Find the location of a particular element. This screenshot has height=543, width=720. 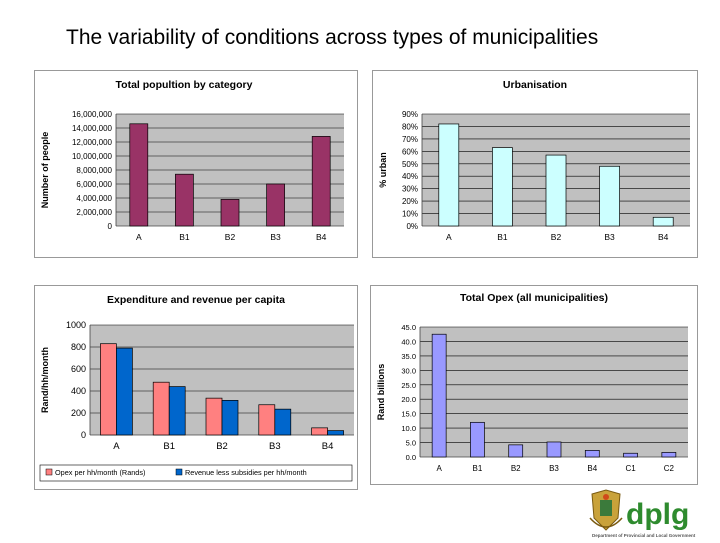

y-tick-label: 5.0 is located at coordinates (411, 443).